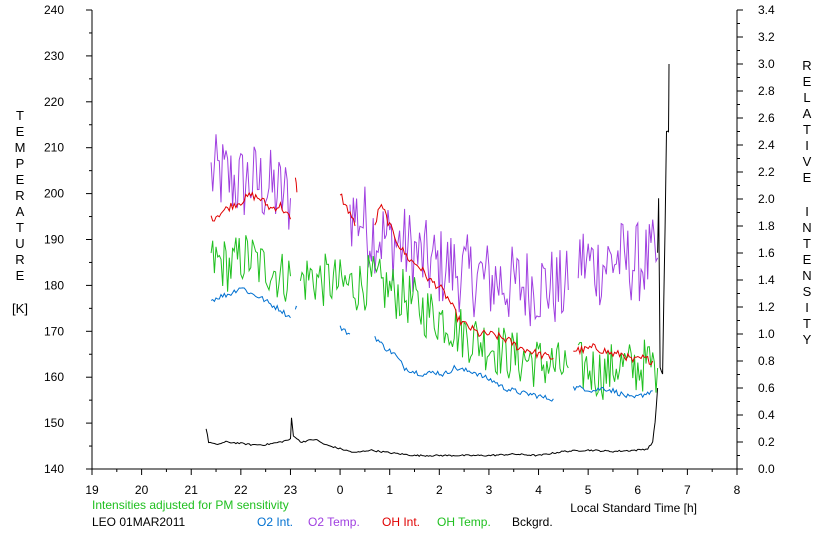  What do you see at coordinates (19, 243) in the screenshot?
I see `left-axis-letter: U` at bounding box center [19, 243].